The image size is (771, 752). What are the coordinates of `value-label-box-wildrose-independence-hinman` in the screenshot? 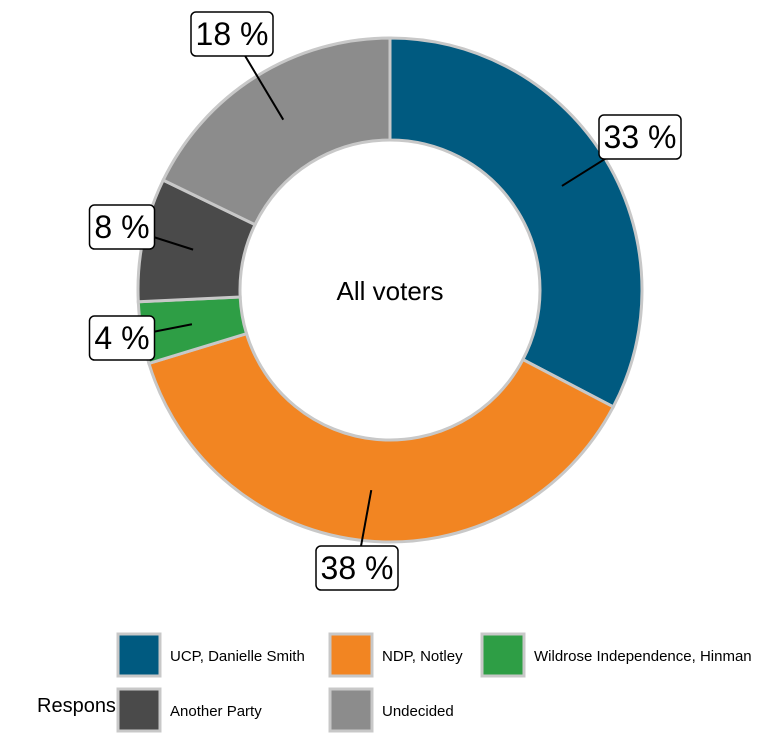 It's located at (122, 338).